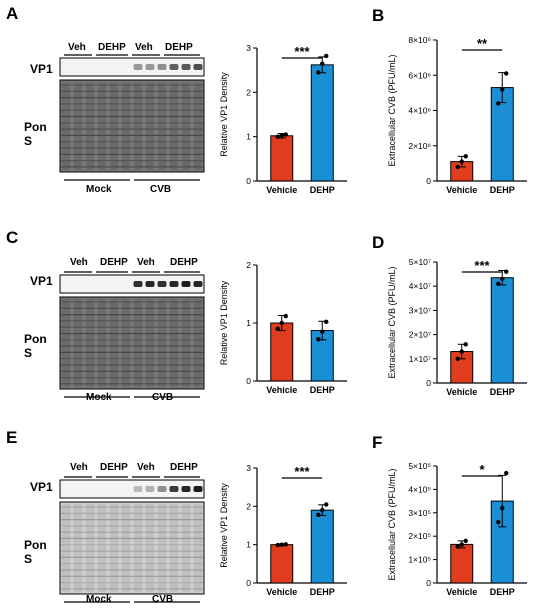 The width and height of the screenshot is (550, 610). Describe the element at coordinates (248, 323) in the screenshot. I see `y-tick-label: 1` at that location.